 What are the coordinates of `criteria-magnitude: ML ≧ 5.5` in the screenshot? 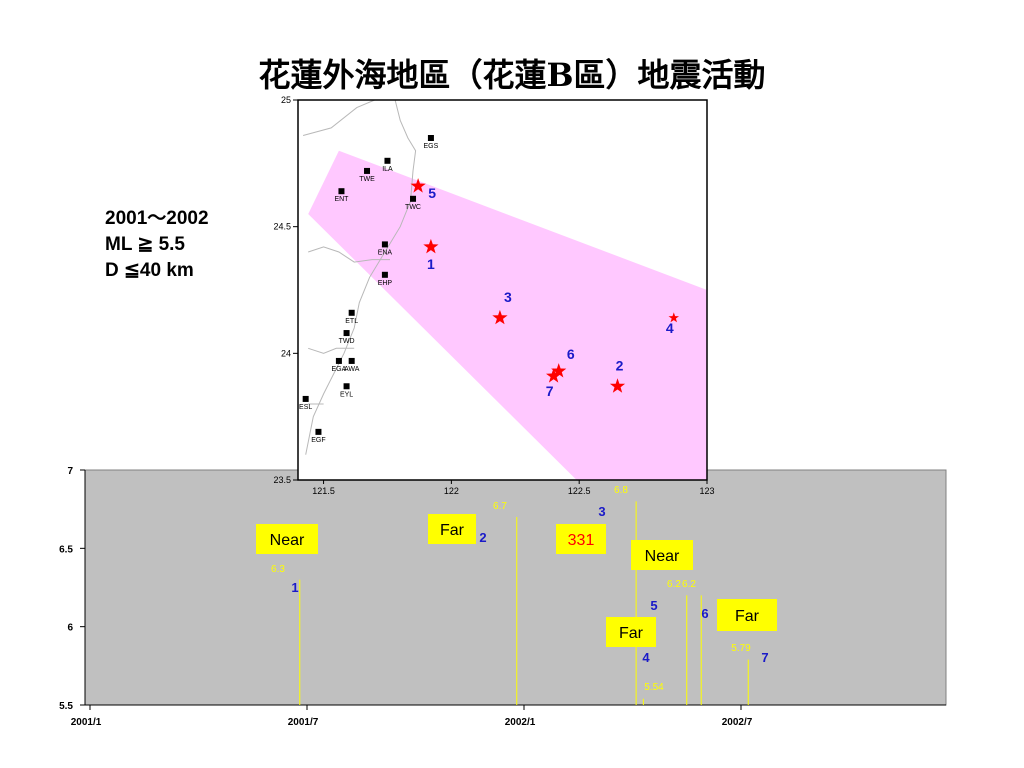 It's located at (145, 244).